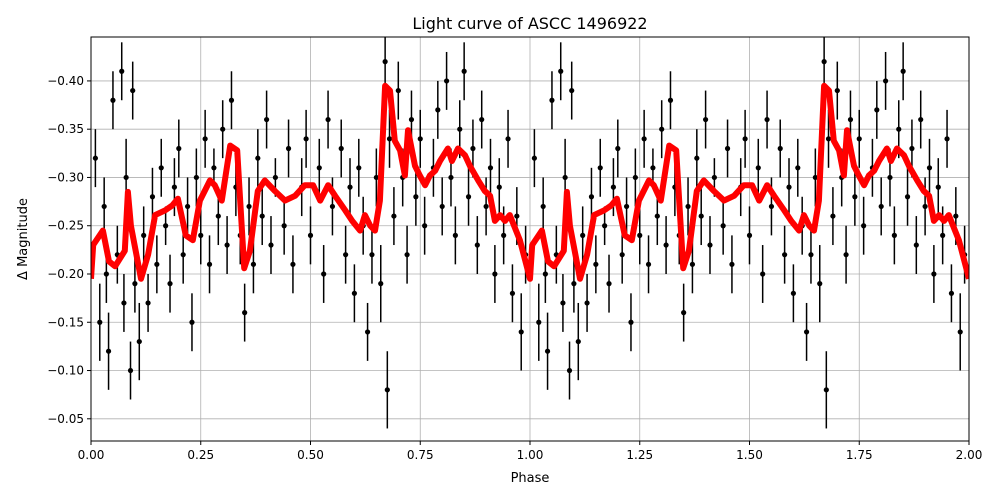 This screenshot has height=504, width=1000. What do you see at coordinates (65, 419) in the screenshot?
I see `y-tick-label: −0.05` at bounding box center [65, 419].